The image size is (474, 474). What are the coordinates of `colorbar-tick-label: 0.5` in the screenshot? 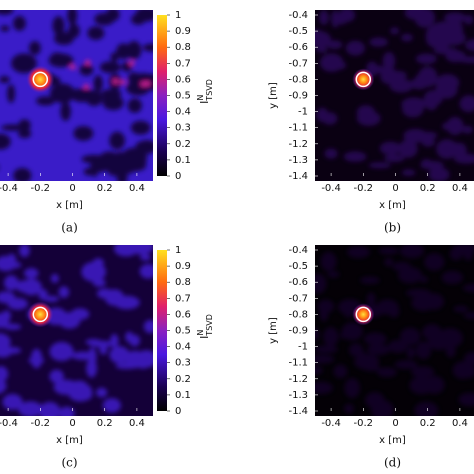 It's located at (183, 331).